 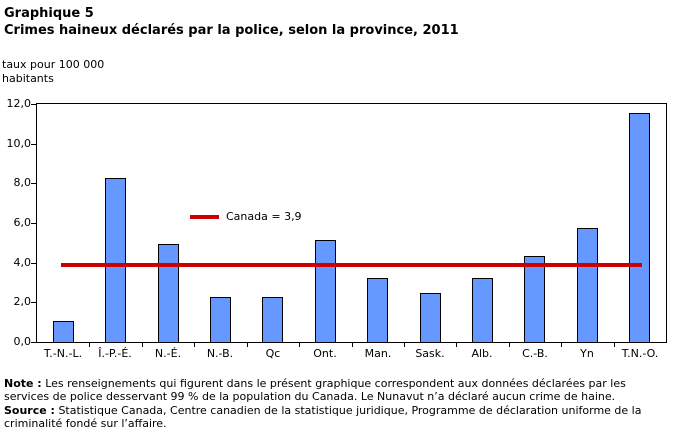 What do you see at coordinates (204, 216) in the screenshot?
I see `legend-line-icon` at bounding box center [204, 216].